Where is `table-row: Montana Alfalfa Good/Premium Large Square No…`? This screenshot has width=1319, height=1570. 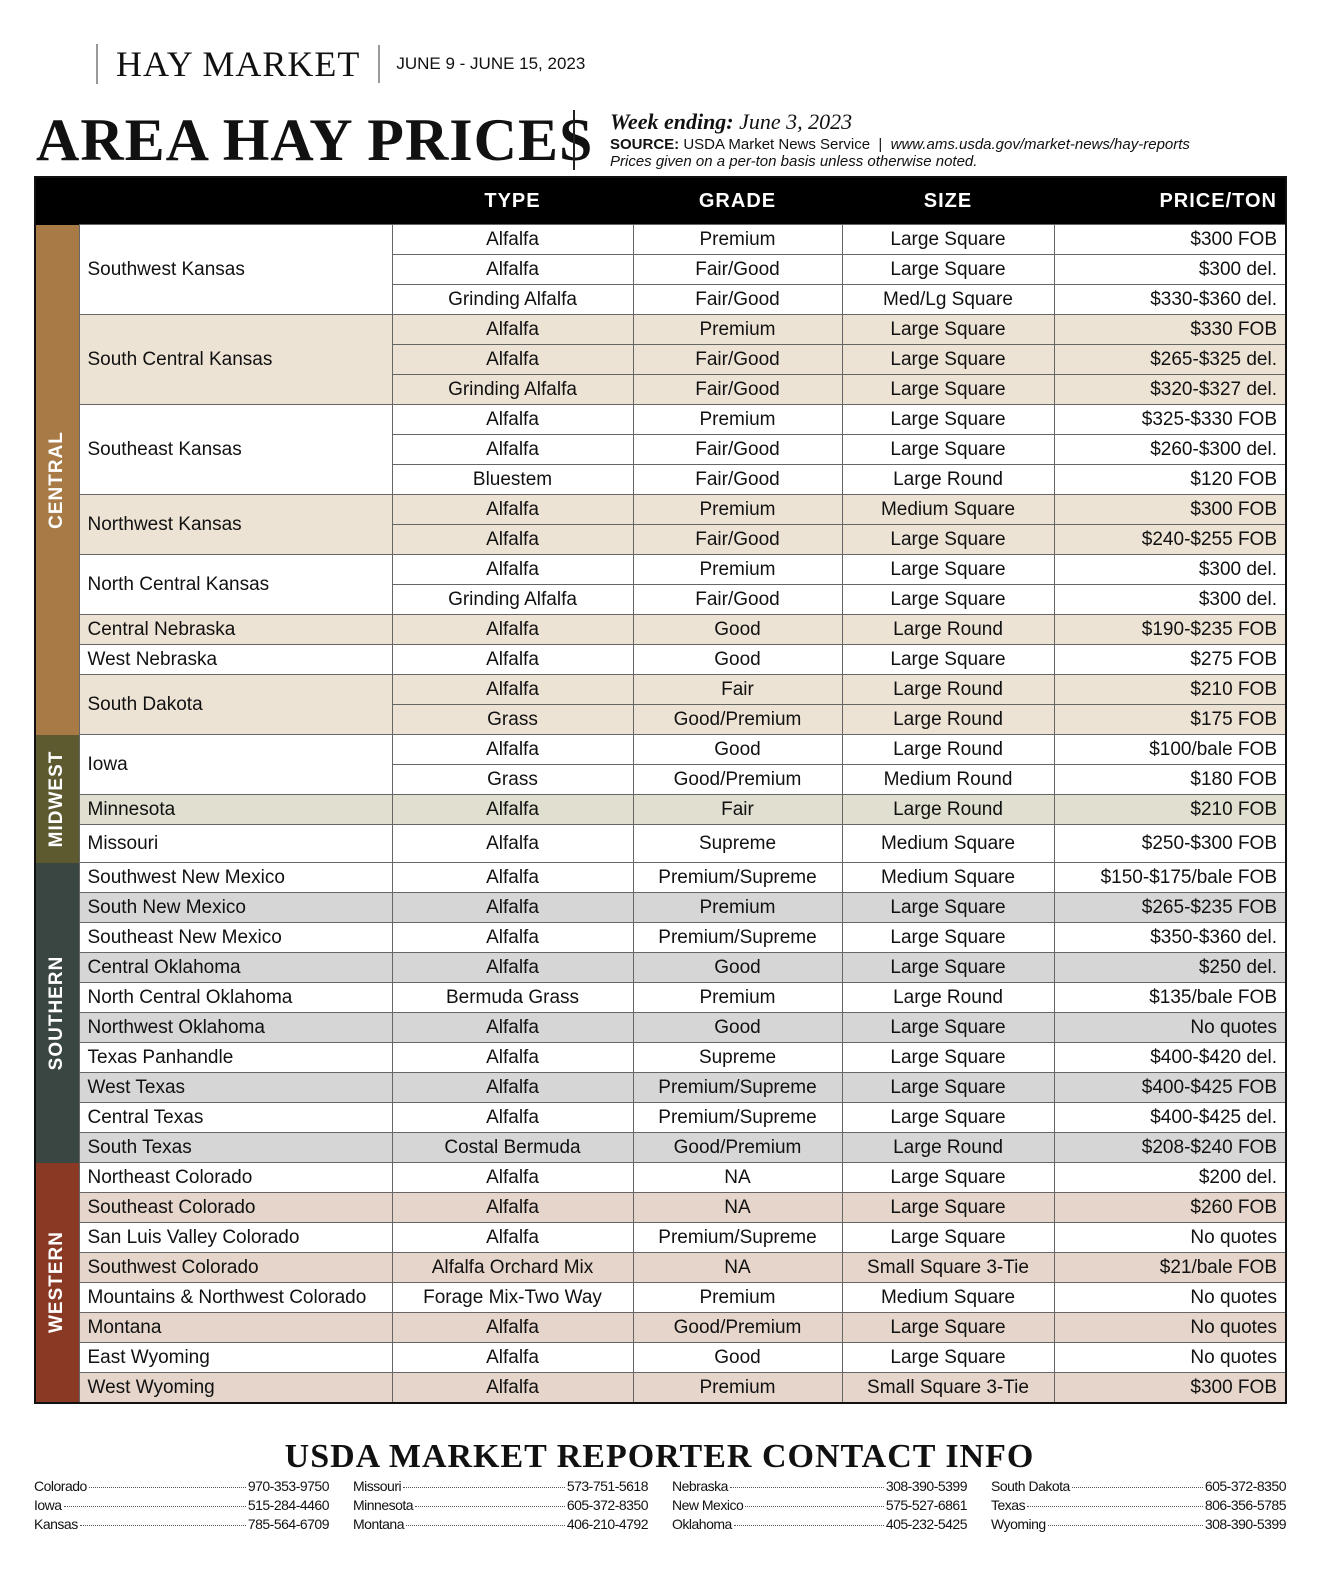
table-row: Montana Alfalfa Good/Premium Large Square No… is located at coordinates (661, 1327).